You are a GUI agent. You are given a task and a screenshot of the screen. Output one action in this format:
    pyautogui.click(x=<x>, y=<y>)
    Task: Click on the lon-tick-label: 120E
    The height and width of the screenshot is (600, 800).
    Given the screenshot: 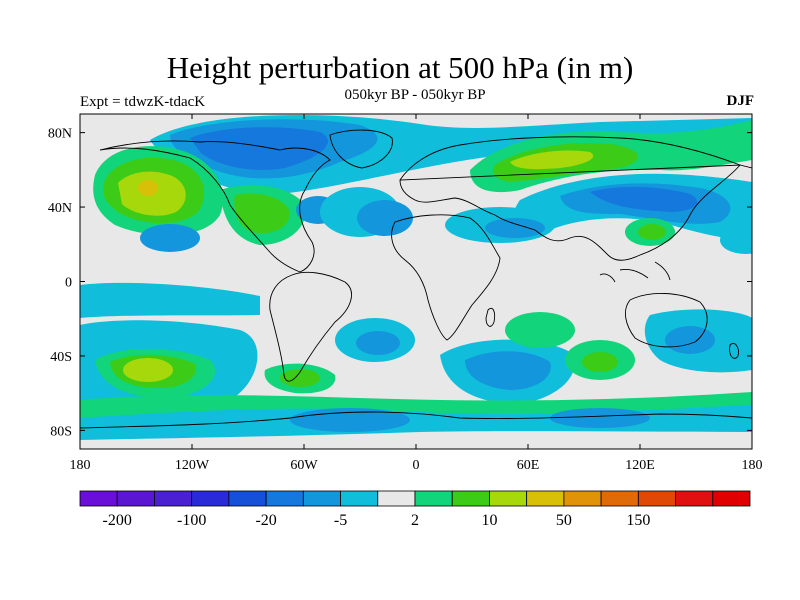 What is the action you would take?
    pyautogui.click(x=640, y=465)
    